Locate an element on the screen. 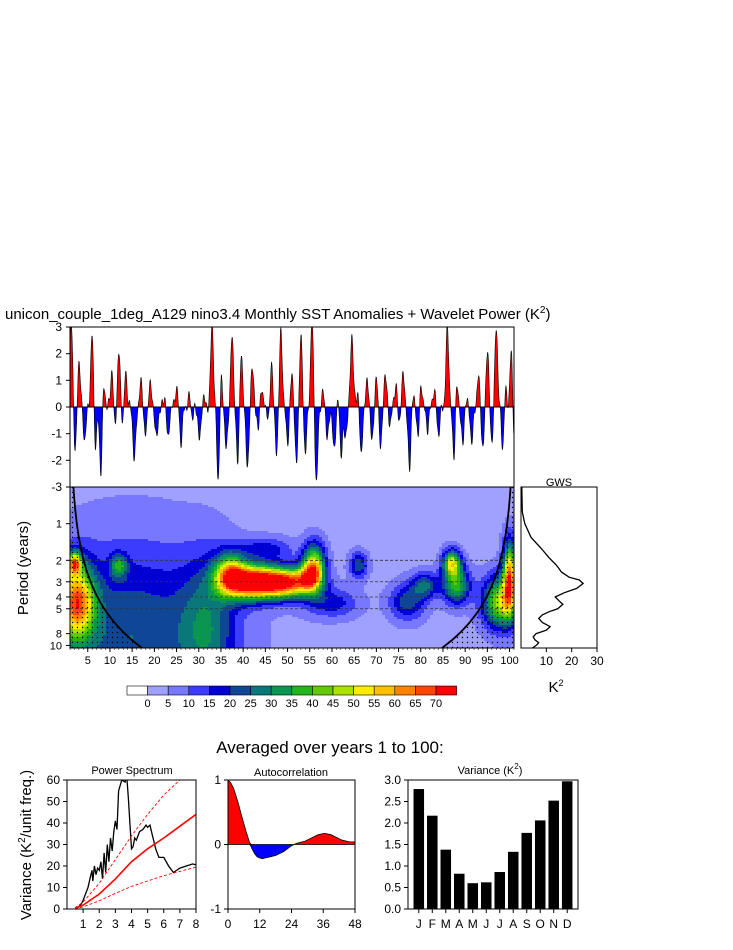 This screenshot has height=950, width=733. anomaly-tick-label: 1 is located at coordinates (58, 380).